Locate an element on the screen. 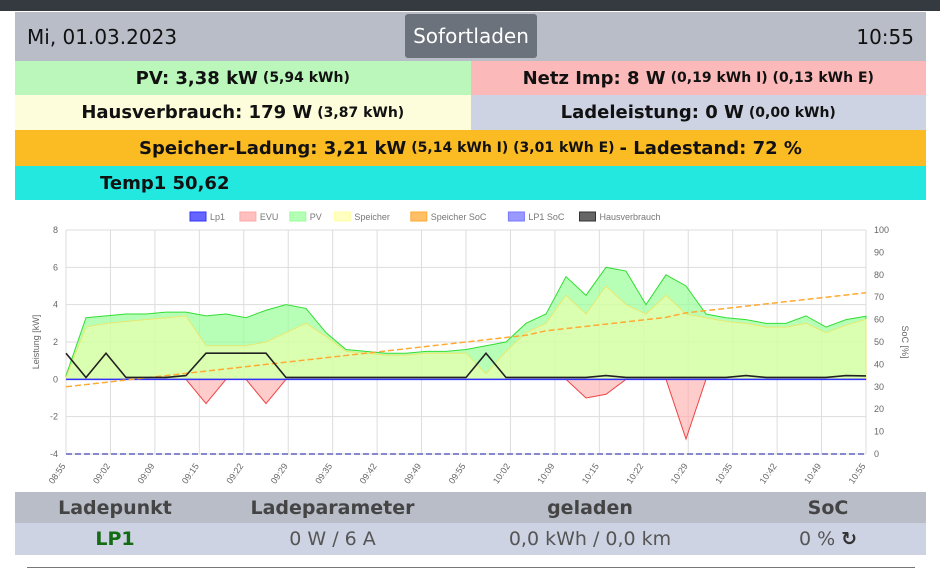 Image resolution: width=940 pixels, height=569 pixels. y-tick-label: 4 is located at coordinates (55, 305).